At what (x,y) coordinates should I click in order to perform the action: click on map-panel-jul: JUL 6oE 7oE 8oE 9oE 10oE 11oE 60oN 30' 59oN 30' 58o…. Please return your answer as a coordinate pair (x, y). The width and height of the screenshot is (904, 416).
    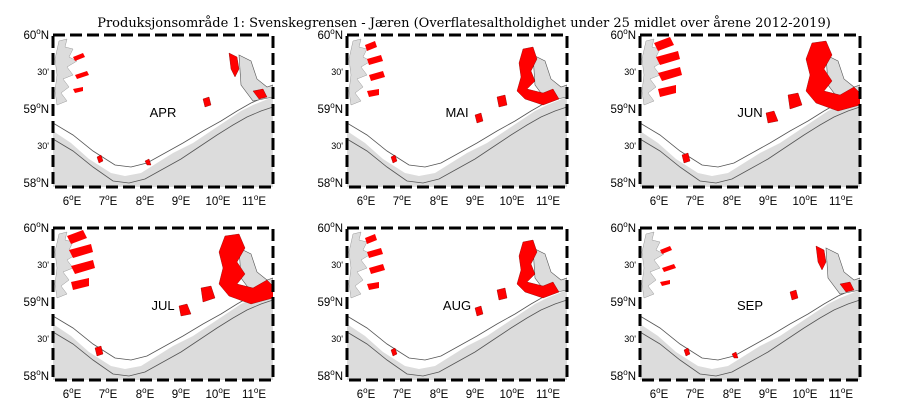
    Looking at the image, I should click on (149, 310).